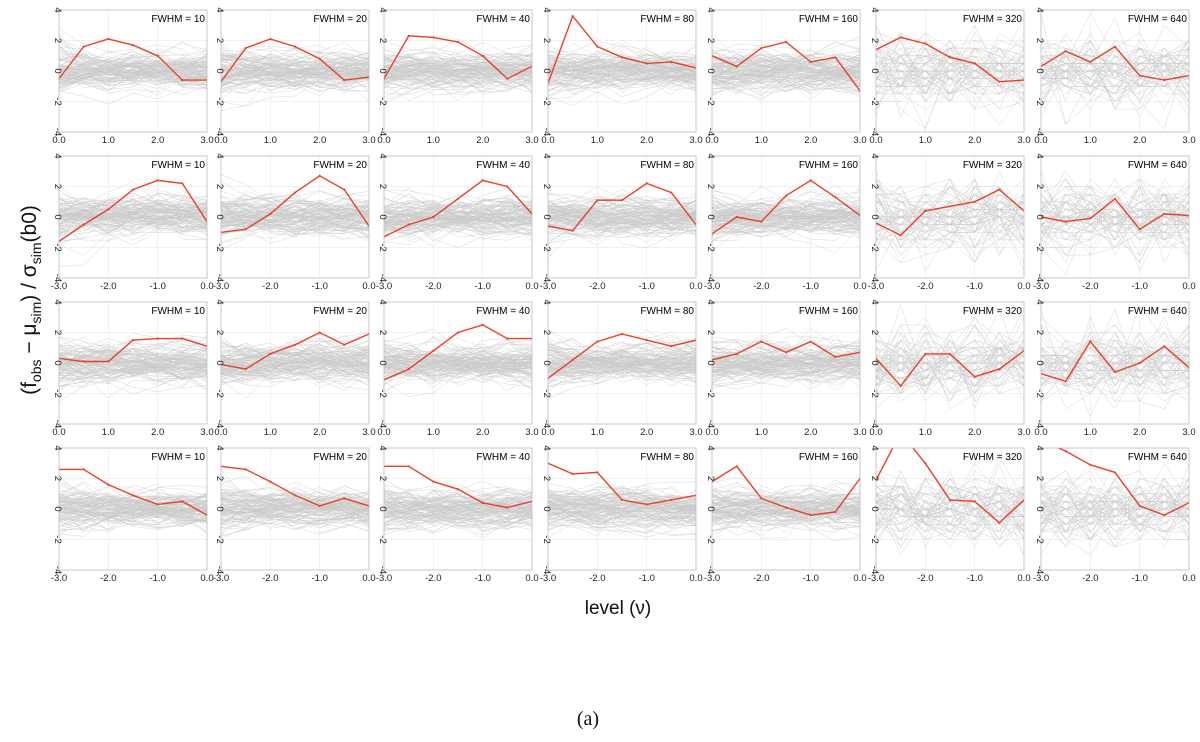  What do you see at coordinates (458, 368) in the screenshot?
I see `panel-r3-c3: -4 -2 0 2 4 0.0 1.0 2.0 3.0 FWHM = 40` at bounding box center [458, 368].